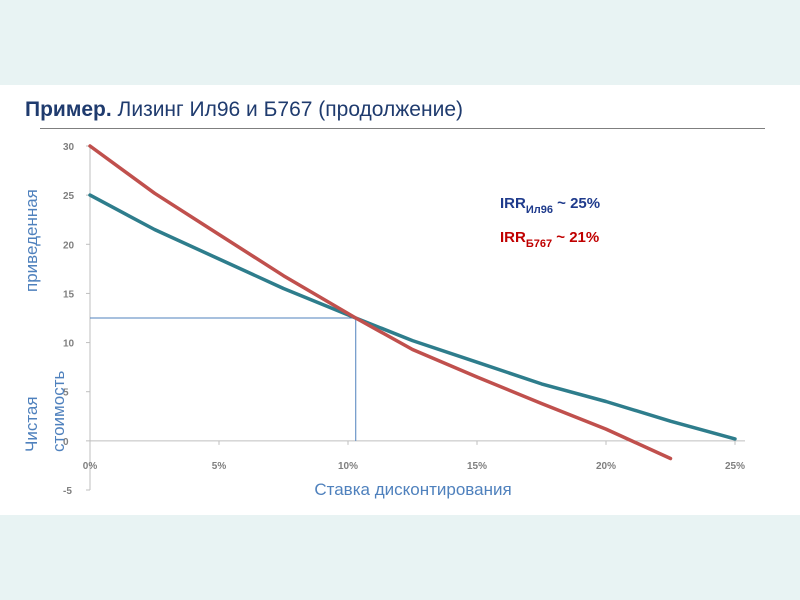  What do you see at coordinates (400, 557) in the screenshot?
I see `bottom-band` at bounding box center [400, 557].